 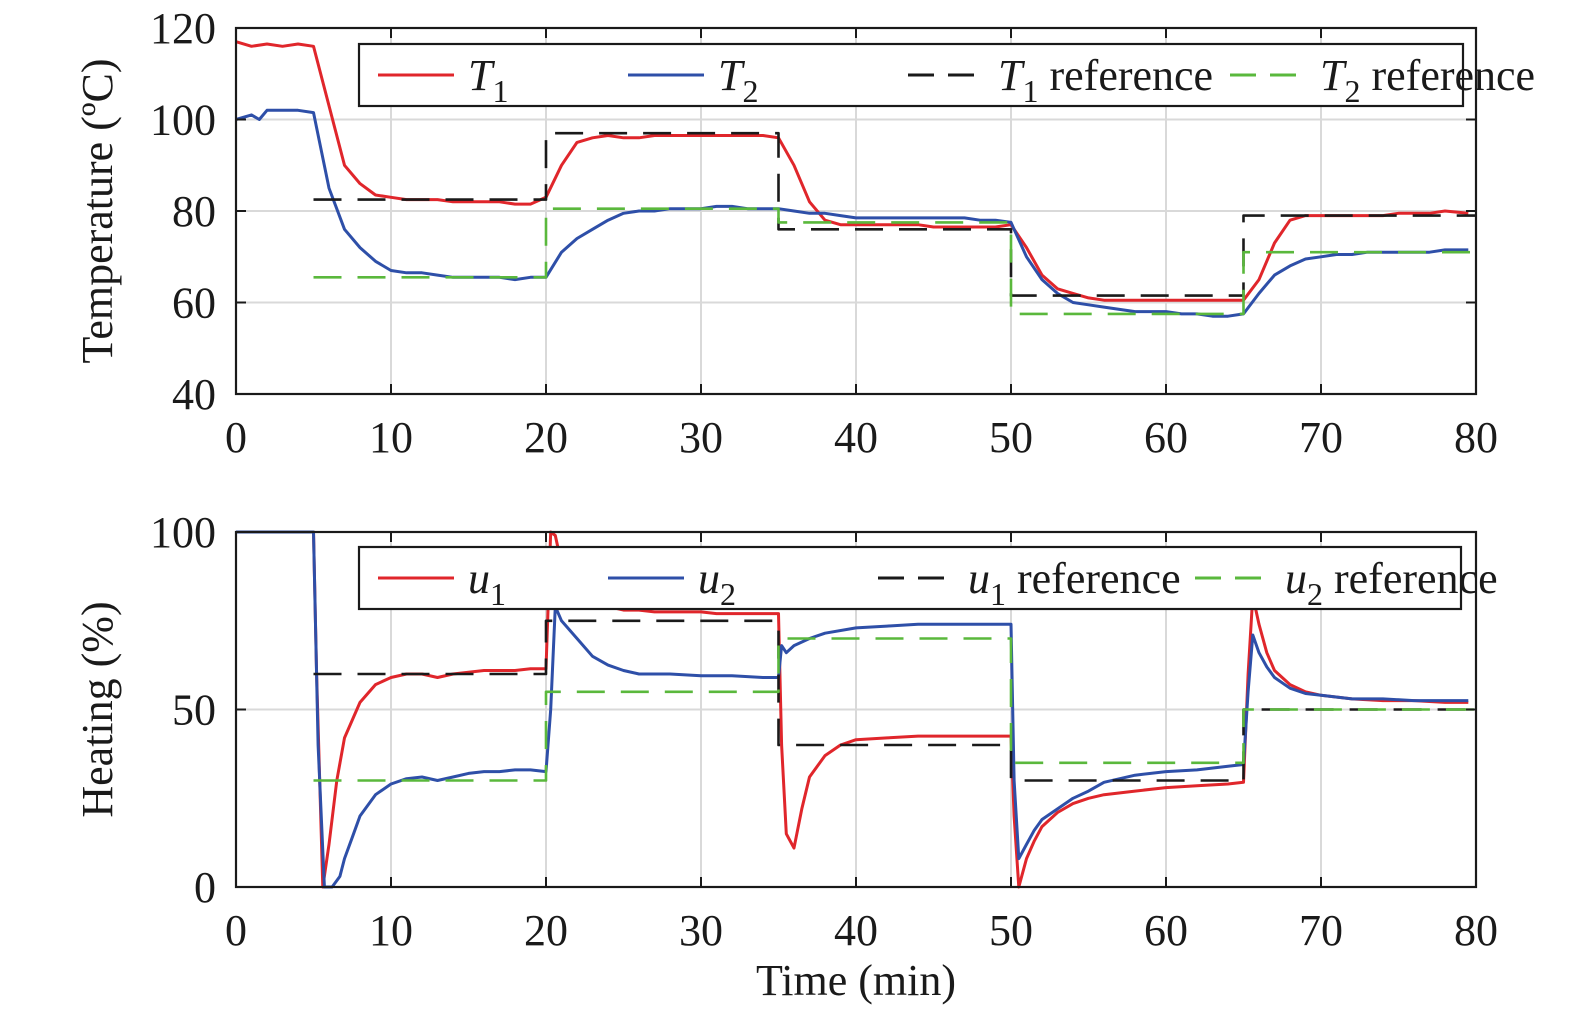 I want to click on series-line-T2-reference, so click(x=894, y=261).